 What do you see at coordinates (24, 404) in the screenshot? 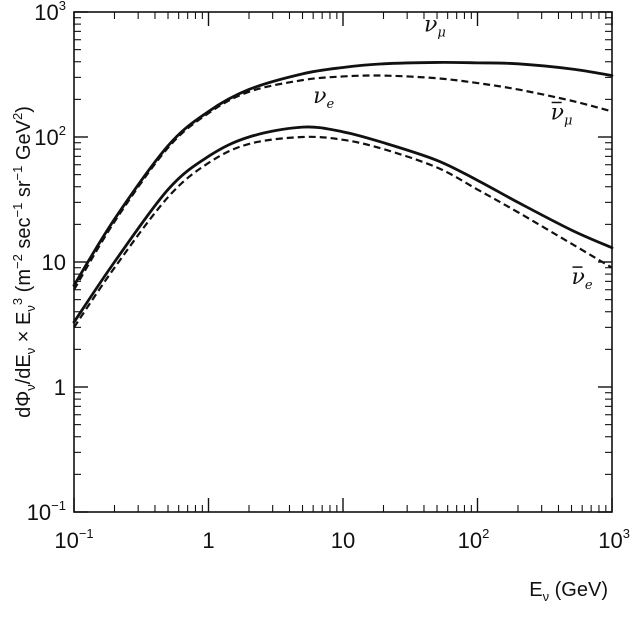
I see `y-axis-label-dphi: dΦ` at bounding box center [24, 404].